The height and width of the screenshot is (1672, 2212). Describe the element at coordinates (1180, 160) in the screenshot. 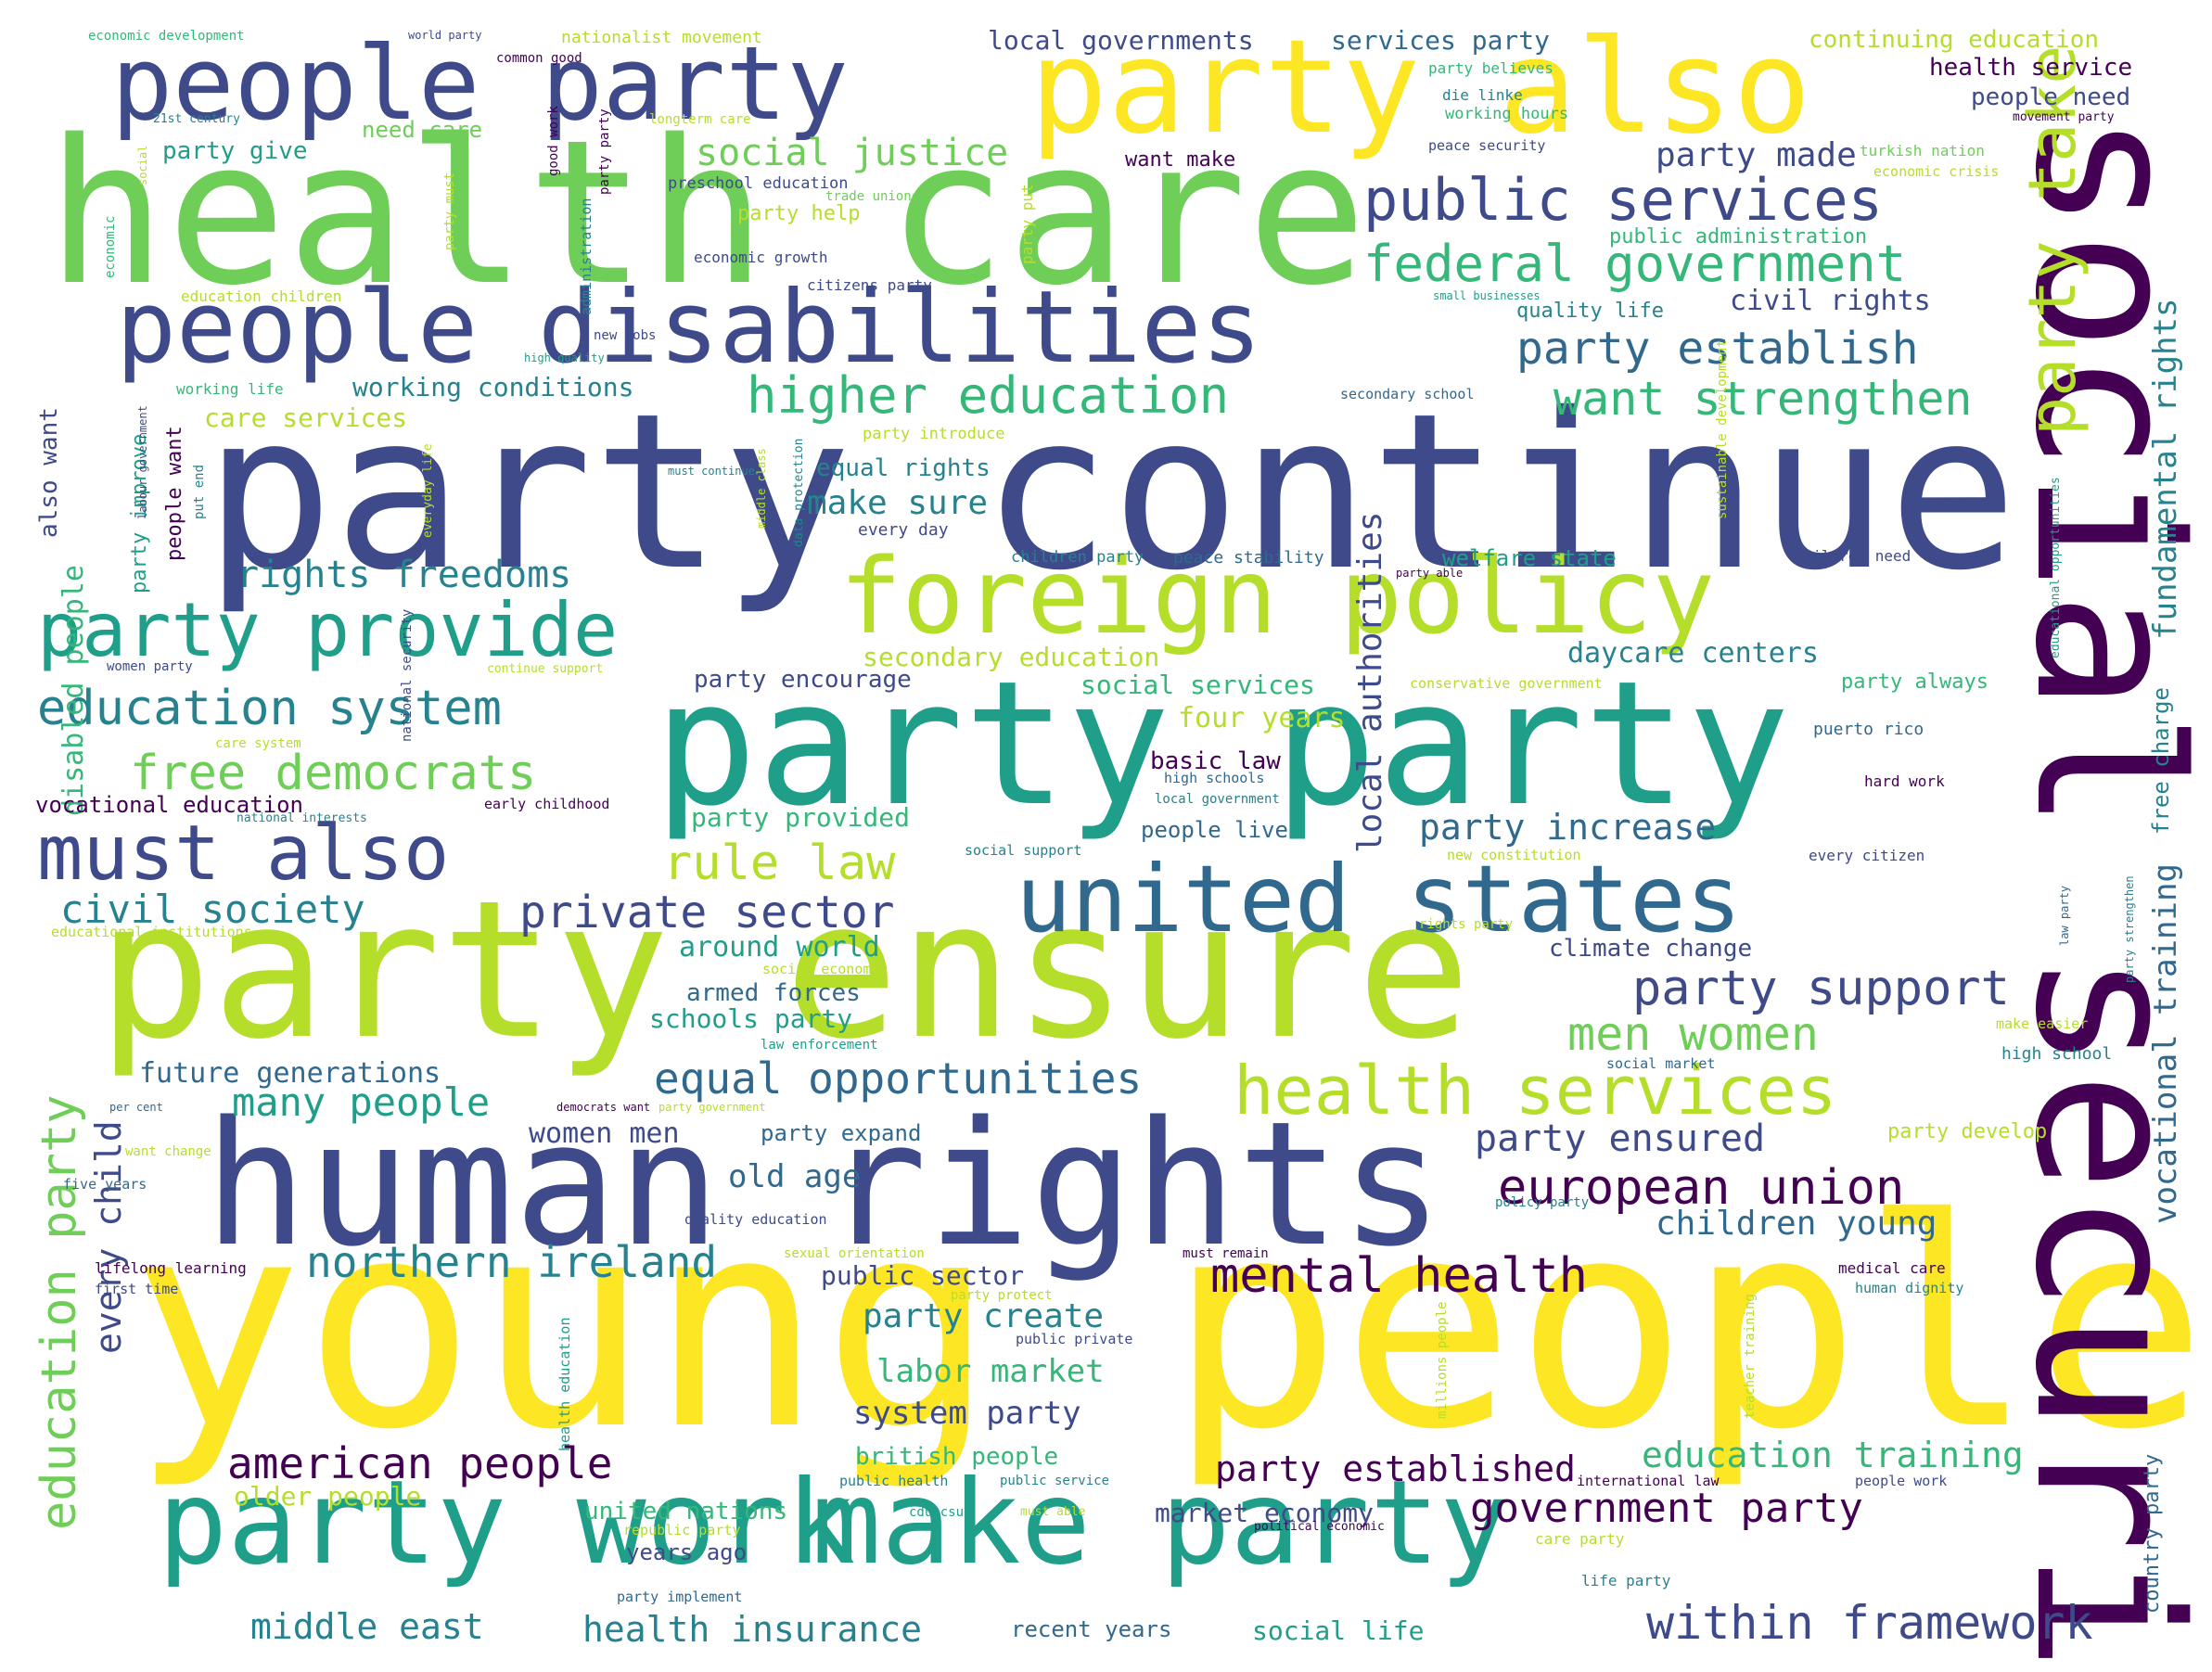

I see `word: want make` at that location.